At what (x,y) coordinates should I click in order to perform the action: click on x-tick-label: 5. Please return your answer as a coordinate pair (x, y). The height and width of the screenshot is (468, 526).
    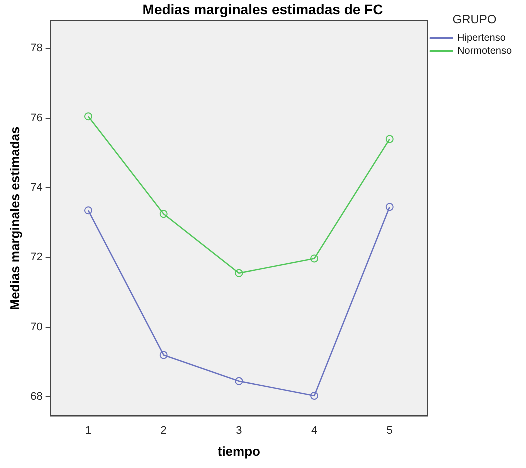
    Looking at the image, I should click on (389, 430).